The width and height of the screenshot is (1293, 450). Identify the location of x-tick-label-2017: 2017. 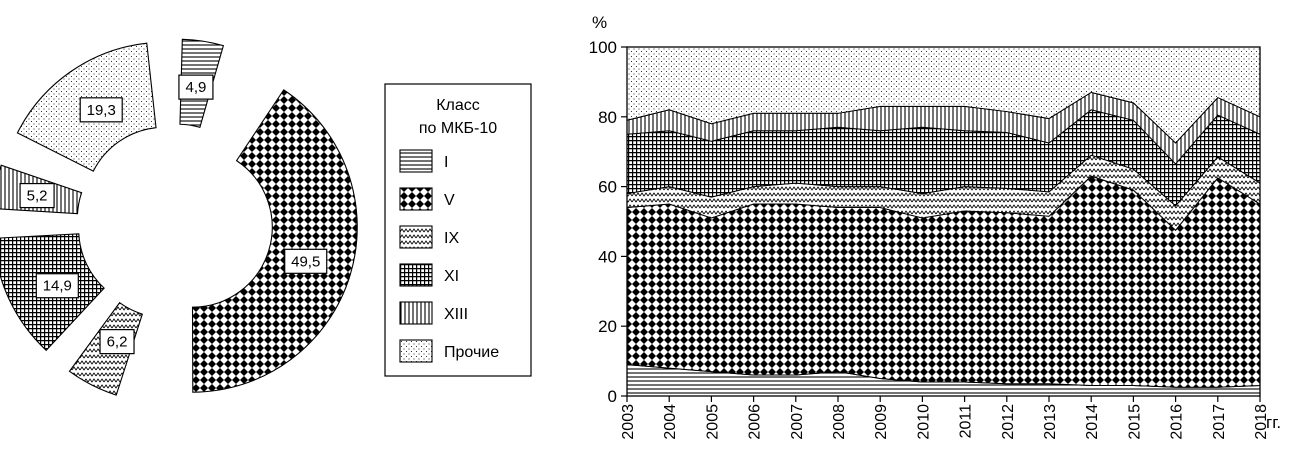
(1219, 422).